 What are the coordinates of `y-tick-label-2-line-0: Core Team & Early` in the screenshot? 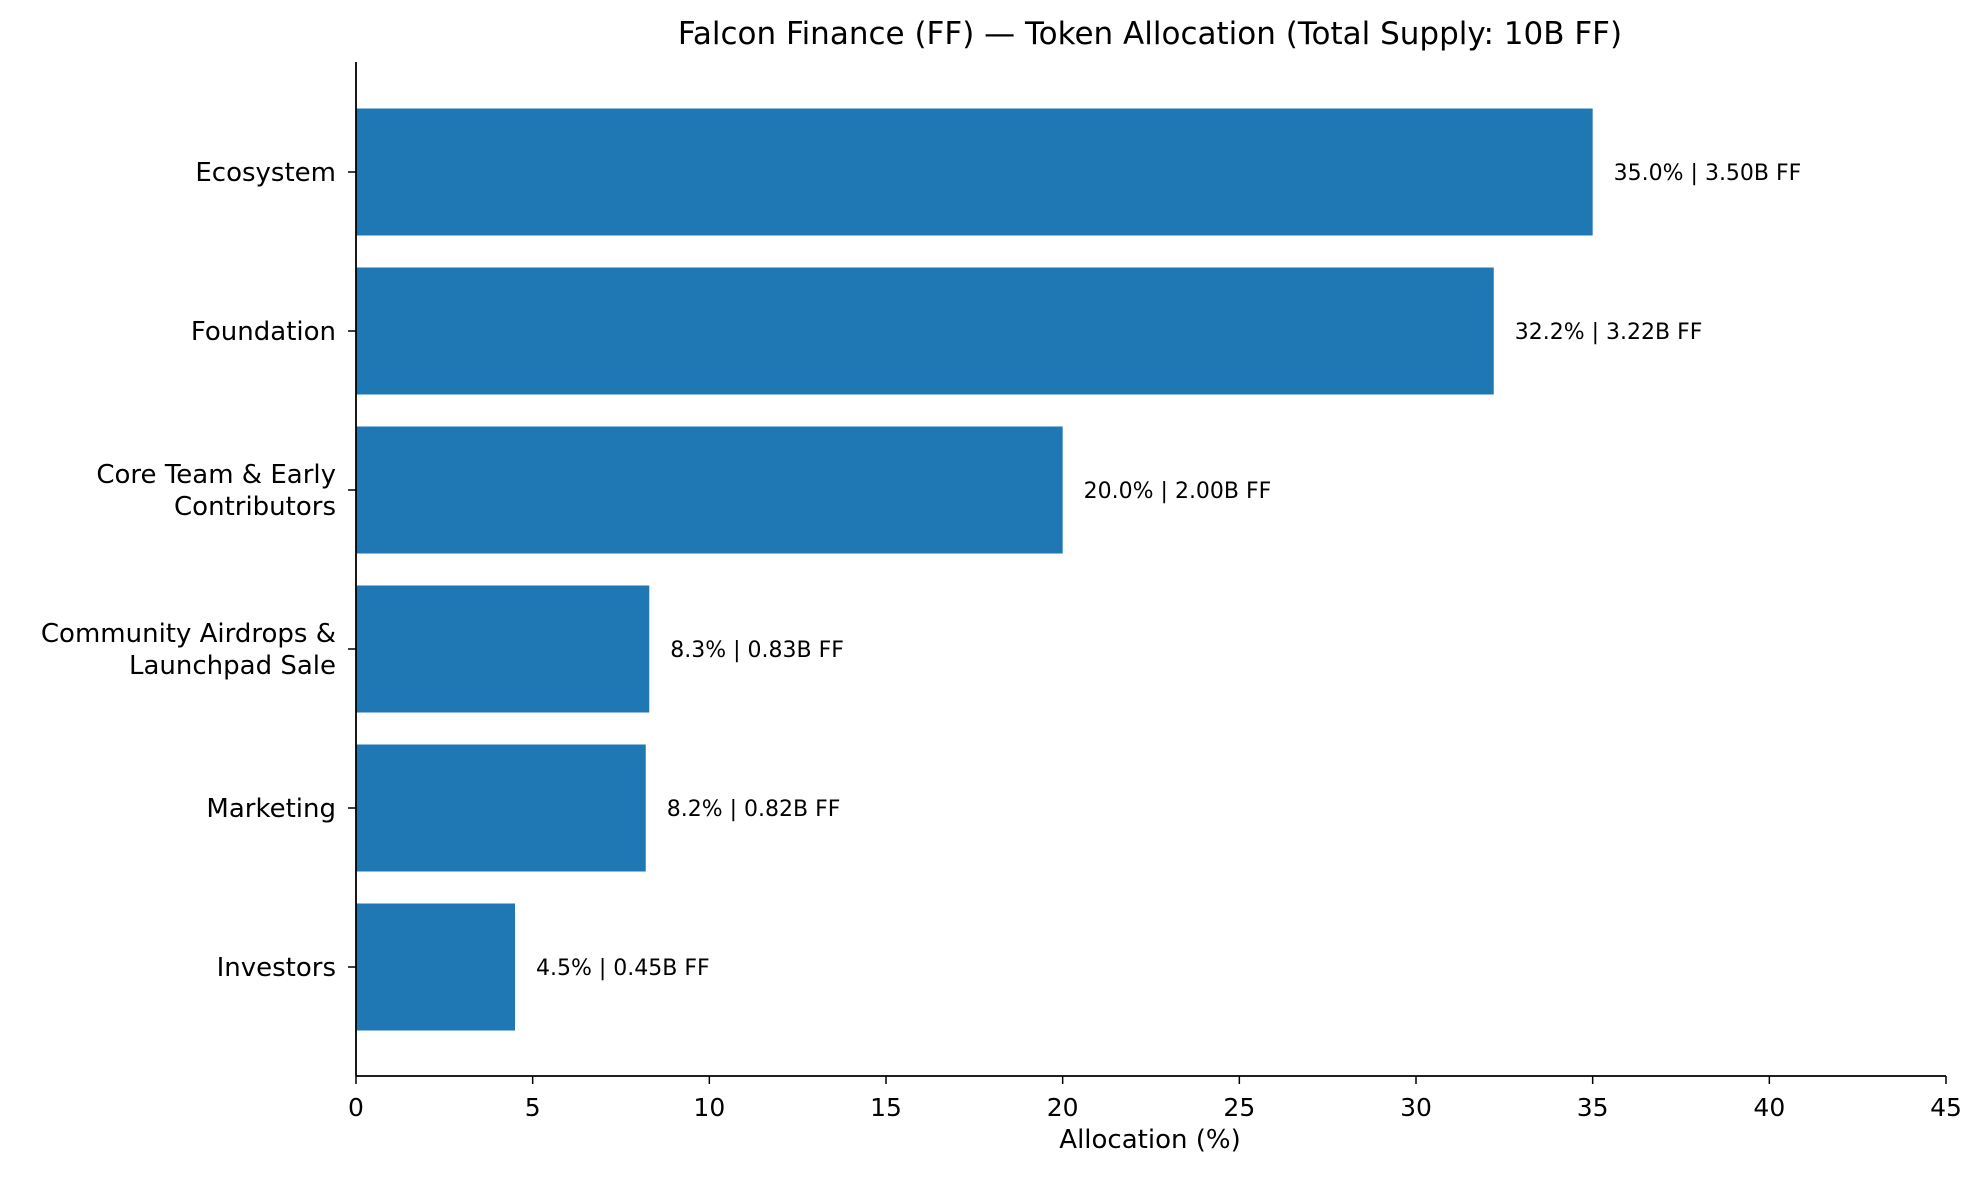 It's located at (216, 475).